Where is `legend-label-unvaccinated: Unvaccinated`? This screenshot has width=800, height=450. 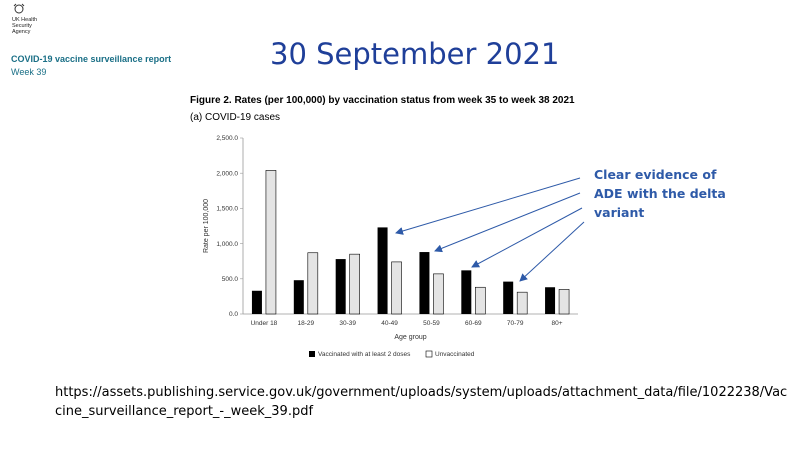
legend-label-unvaccinated: Unvaccinated is located at coordinates (455, 354).